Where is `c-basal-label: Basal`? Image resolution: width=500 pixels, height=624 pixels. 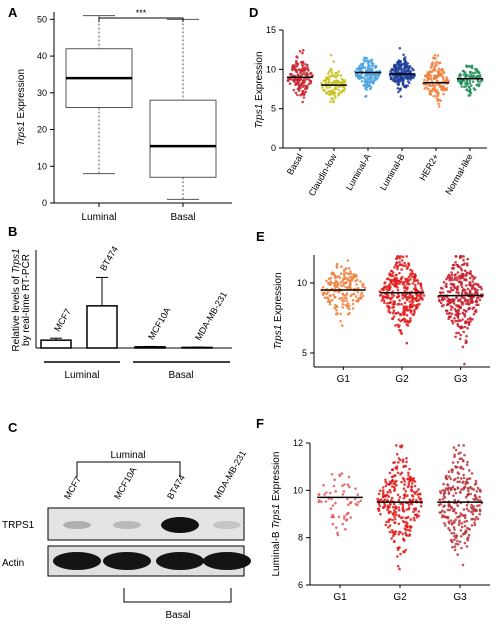
c-basal-label: Basal is located at coordinates (177, 615).